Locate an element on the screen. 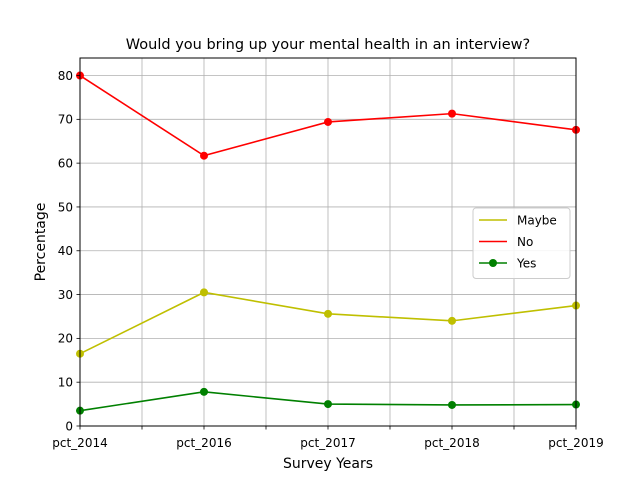  x-tick-label: pct_2019 is located at coordinates (575, 443).